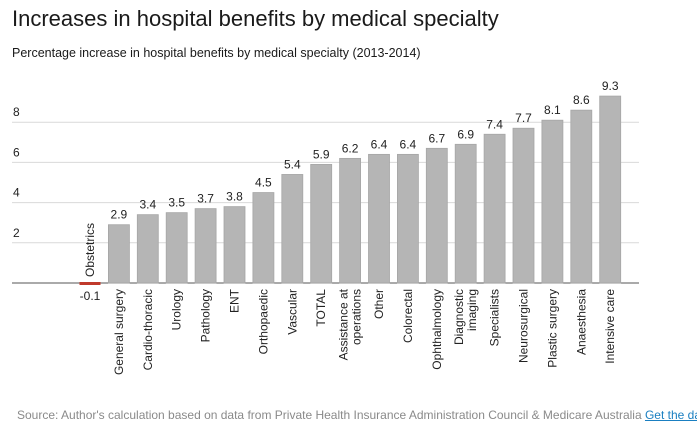  I want to click on category-label-line: Ophthalmology, so click(437, 329).